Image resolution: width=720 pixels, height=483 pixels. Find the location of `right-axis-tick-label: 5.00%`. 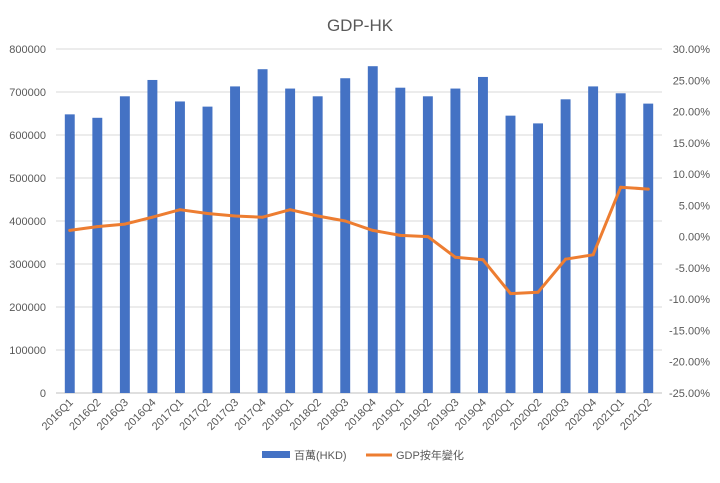

right-axis-tick-label: 5.00% is located at coordinates (694, 206).